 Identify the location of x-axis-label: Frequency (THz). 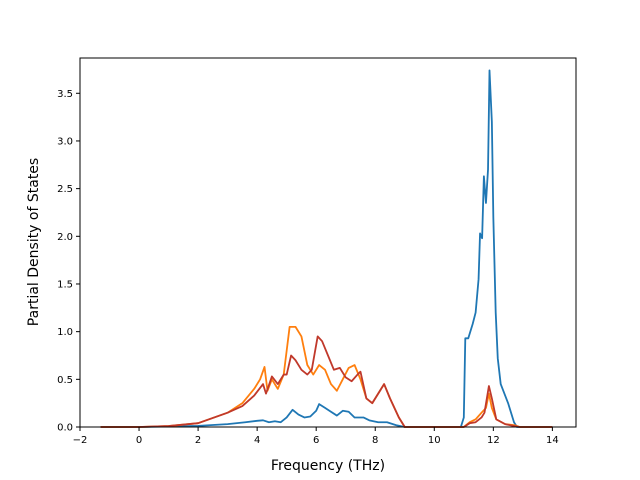
(328, 466).